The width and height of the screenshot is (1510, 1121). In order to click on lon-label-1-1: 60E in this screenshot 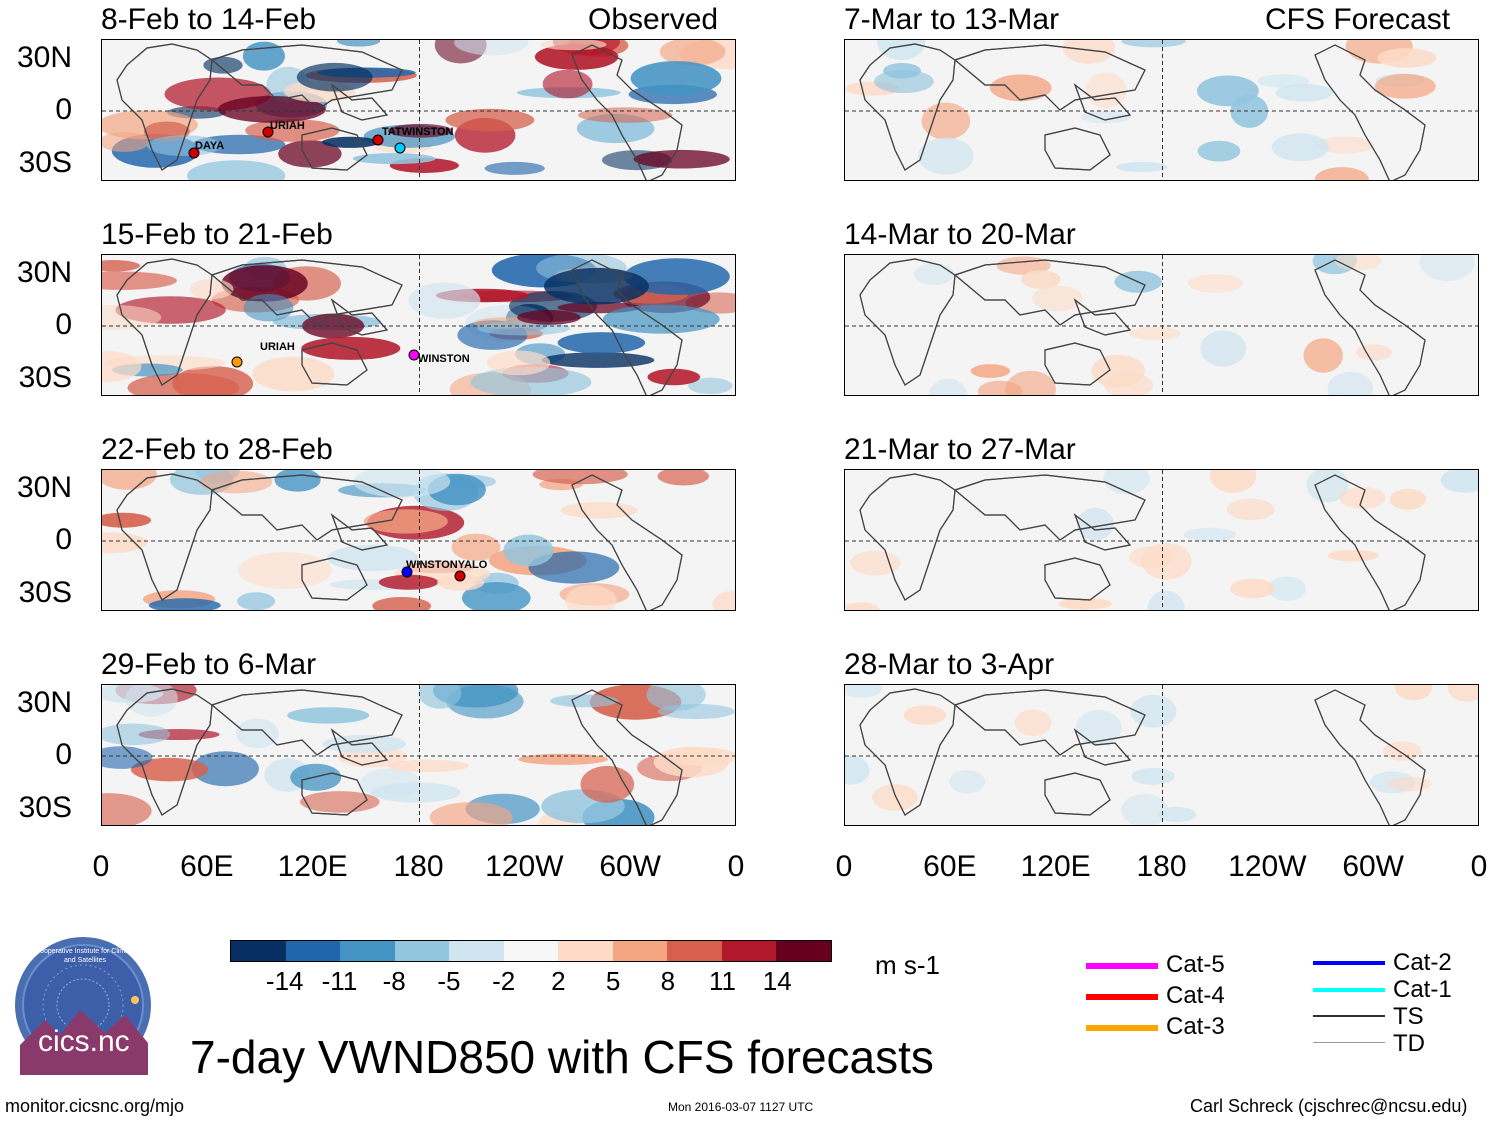, I will do `click(950, 866)`.